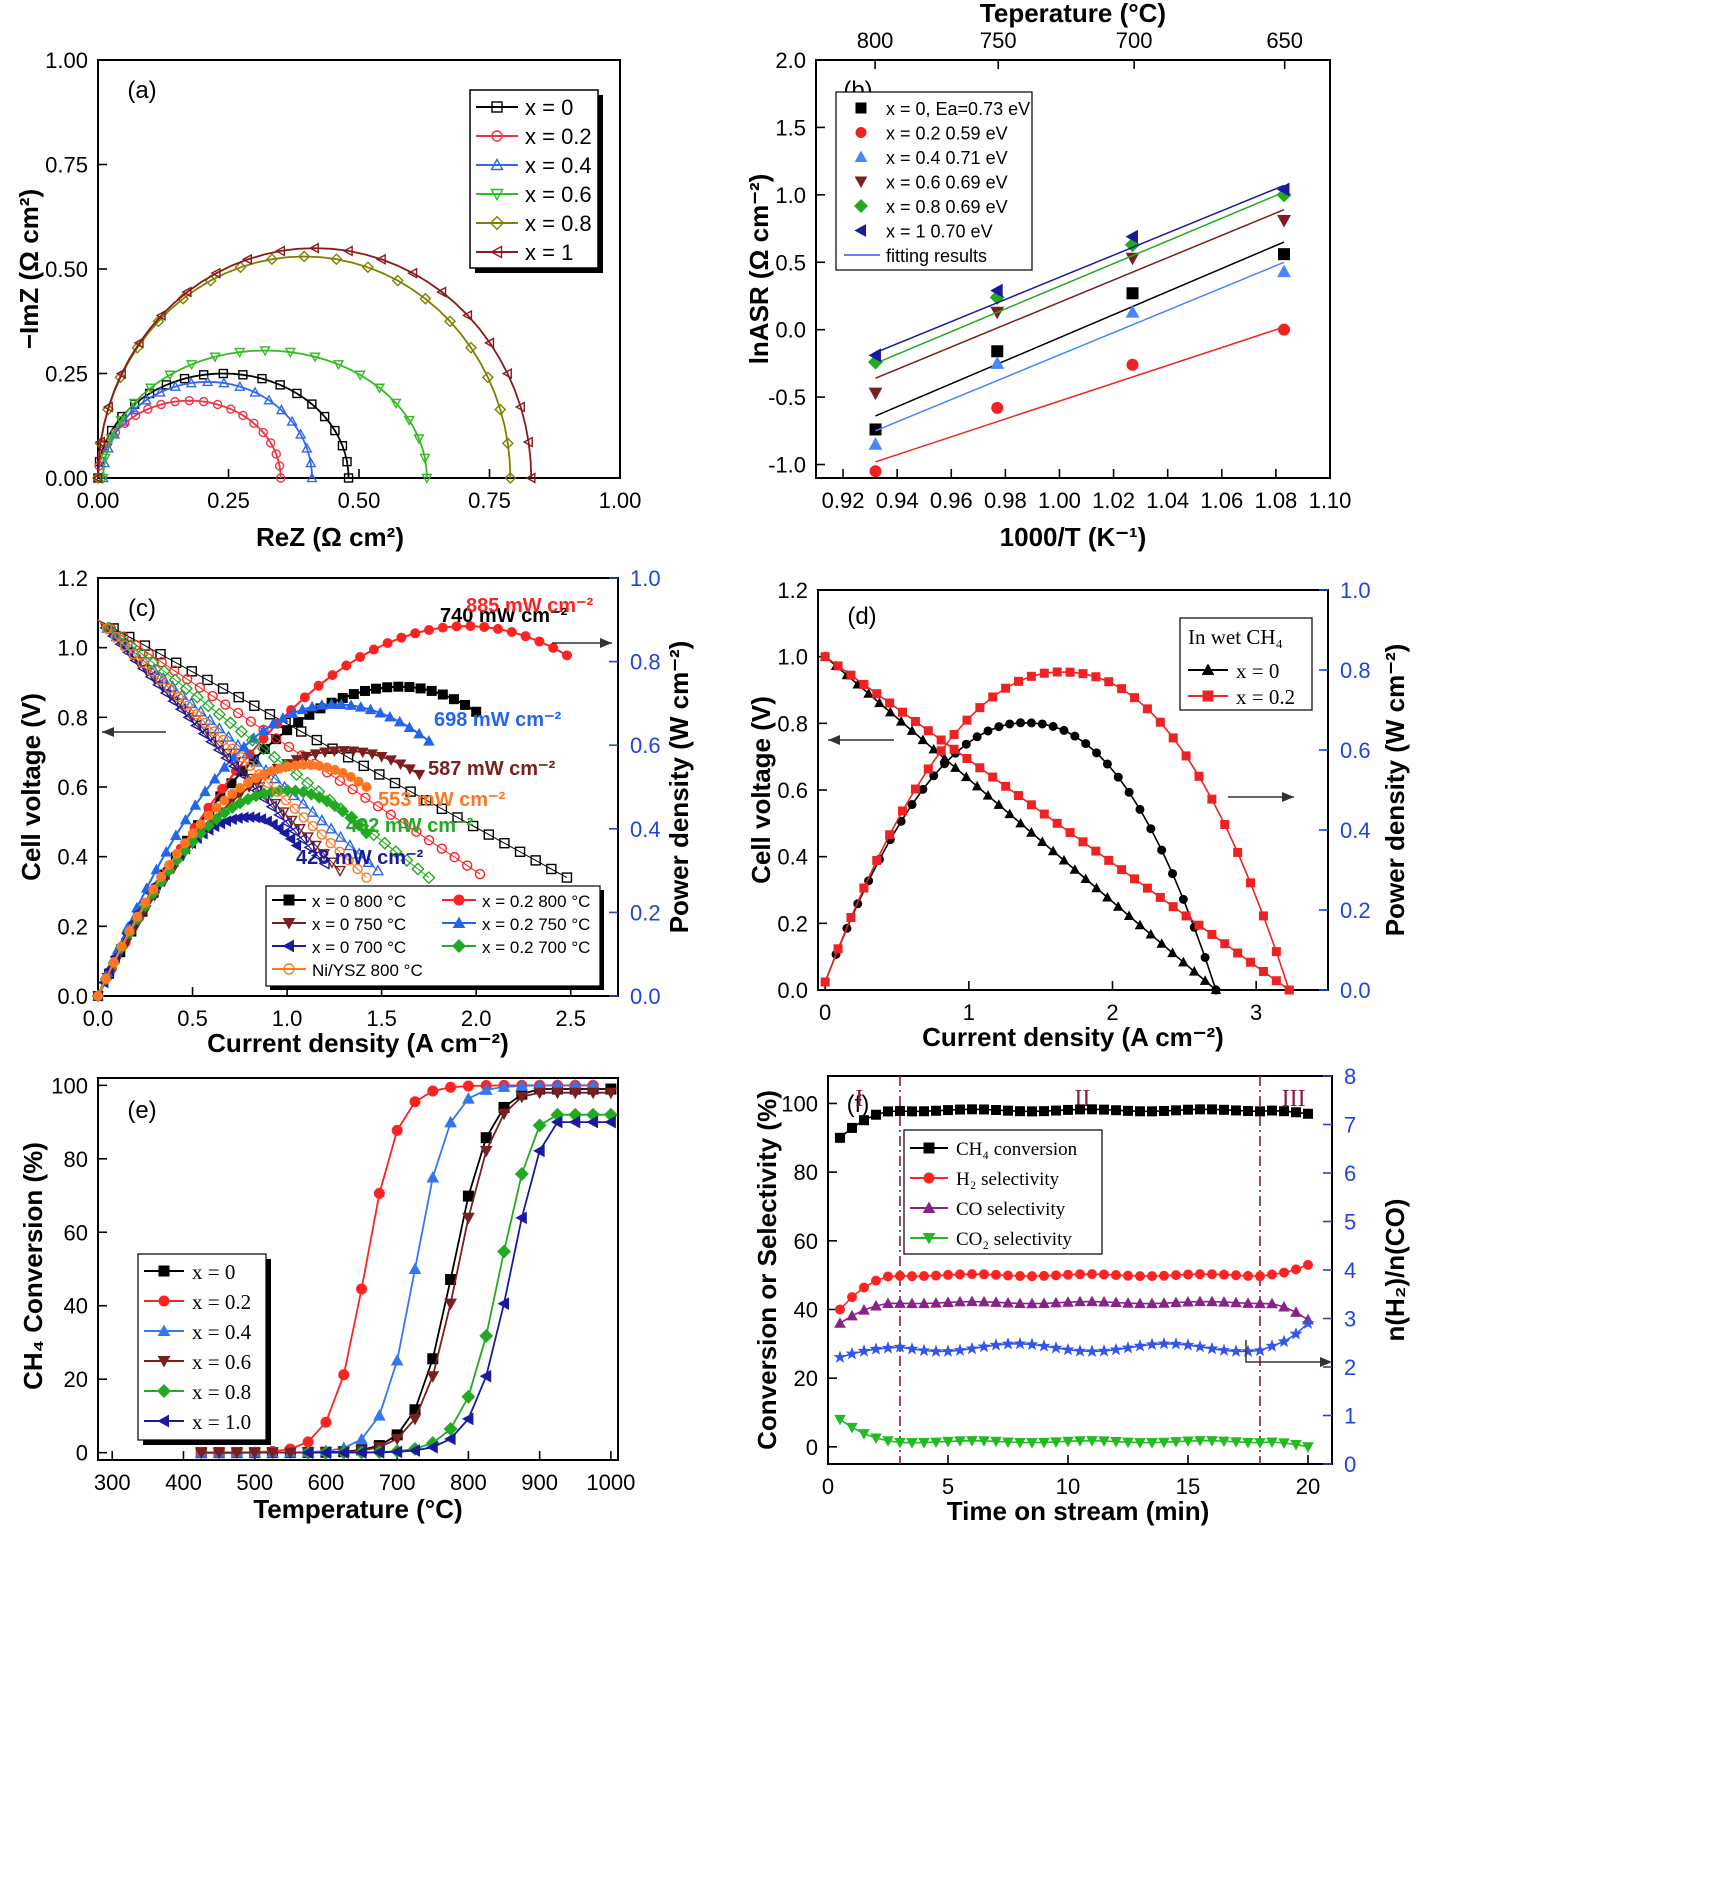 The image size is (1717, 1903). I want to click on y-right-tick-label: 3, so click(1350, 1319).